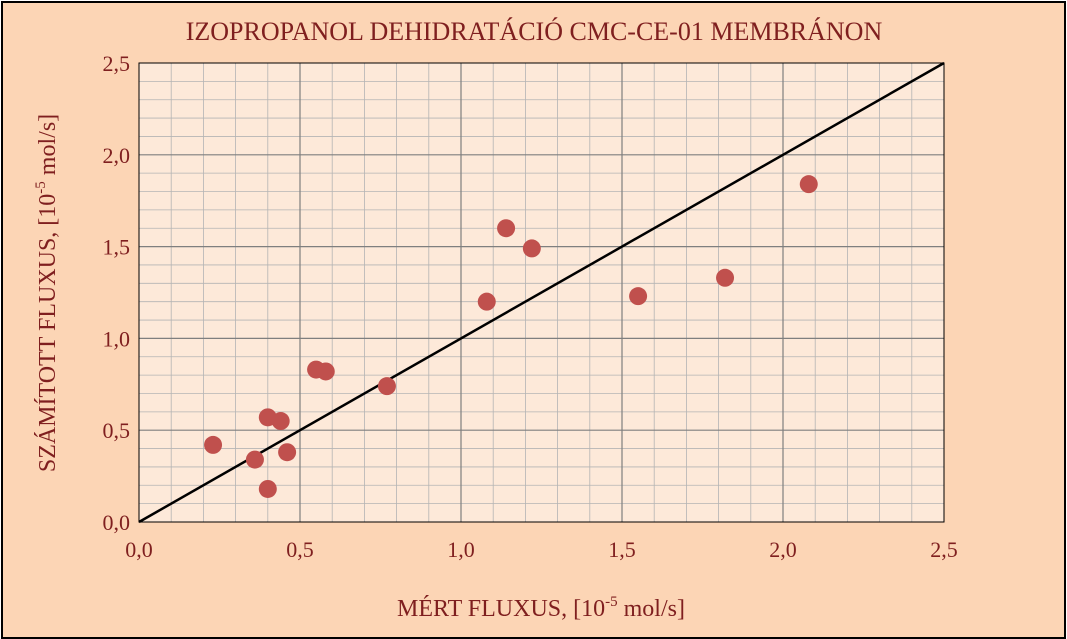 This screenshot has width=1067, height=639. I want to click on x-axis-title-unit: mol/s], so click(651, 609).